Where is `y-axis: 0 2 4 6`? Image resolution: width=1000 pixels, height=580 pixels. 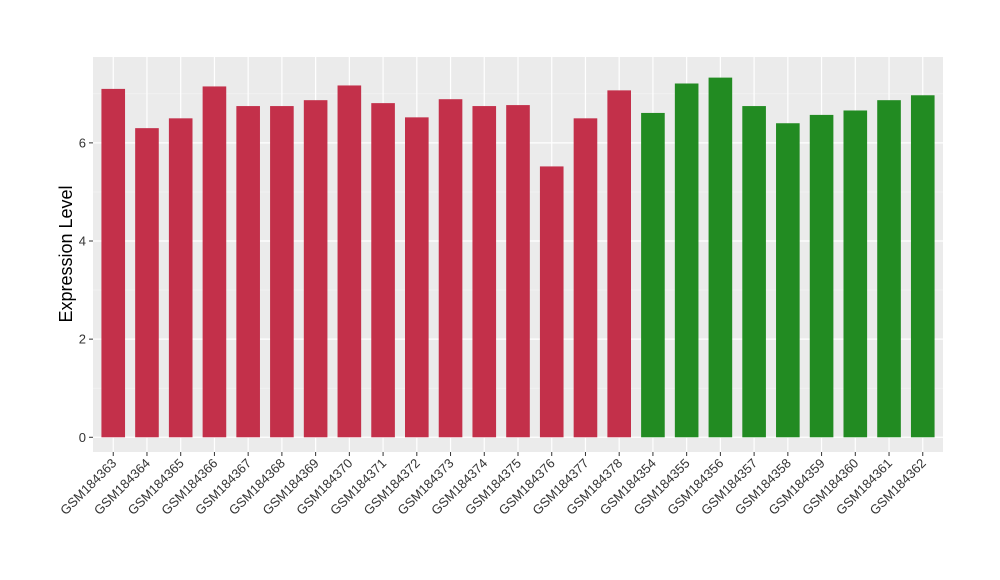 y-axis: 0 2 4 6 is located at coordinates (86, 290).